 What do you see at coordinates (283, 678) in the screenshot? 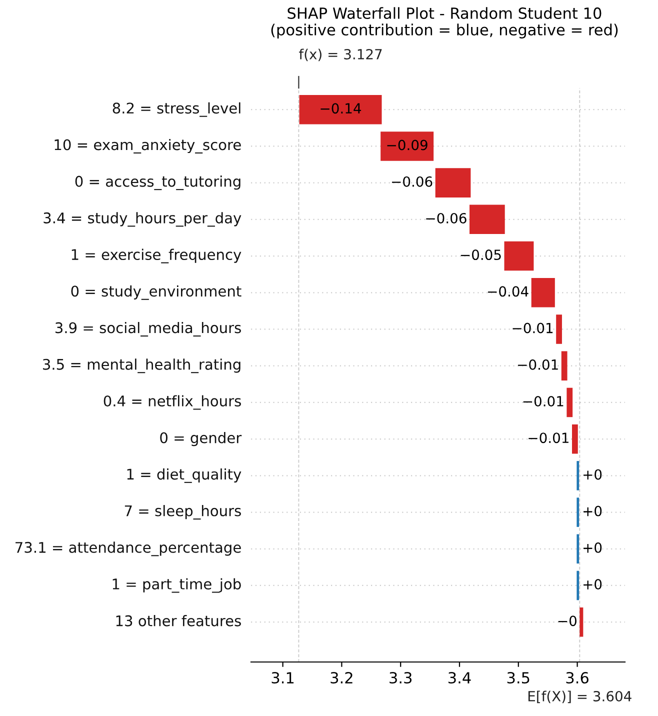
I see `x-tick-label: 3.1` at bounding box center [283, 678].